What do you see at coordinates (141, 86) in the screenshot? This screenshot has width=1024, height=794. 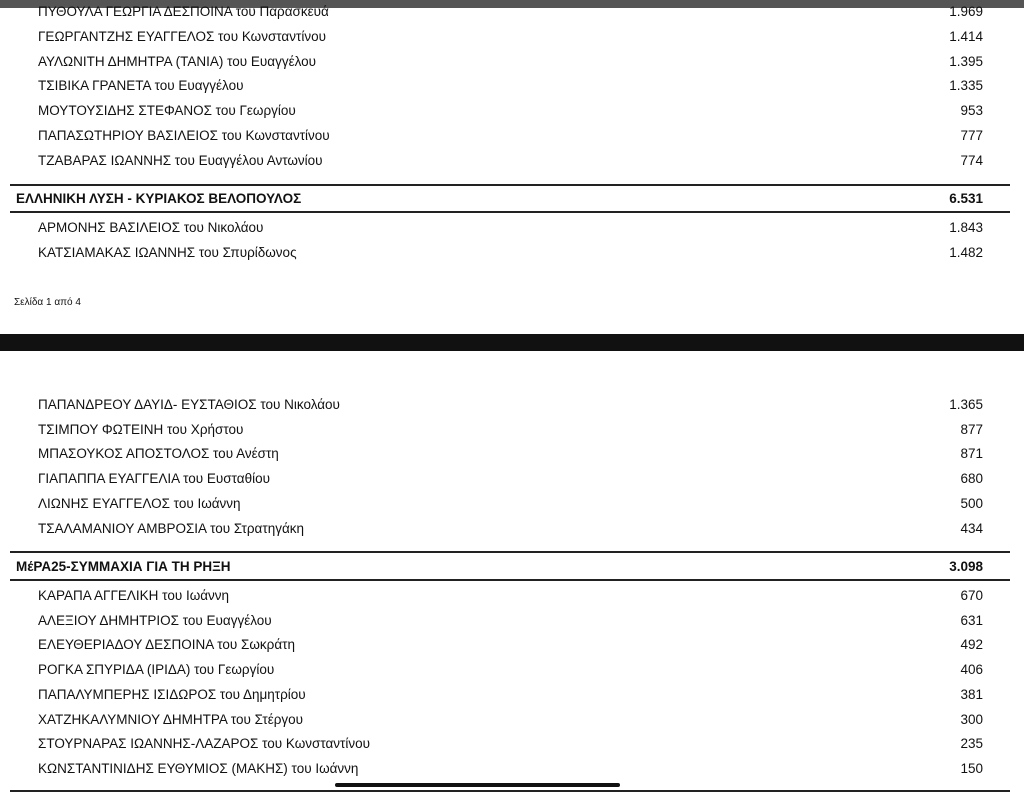 I see `candidate-name: ΤΣΙΒΙΚΑ ΓΡΑΝΕΤΑ του Ευαγγέλου` at bounding box center [141, 86].